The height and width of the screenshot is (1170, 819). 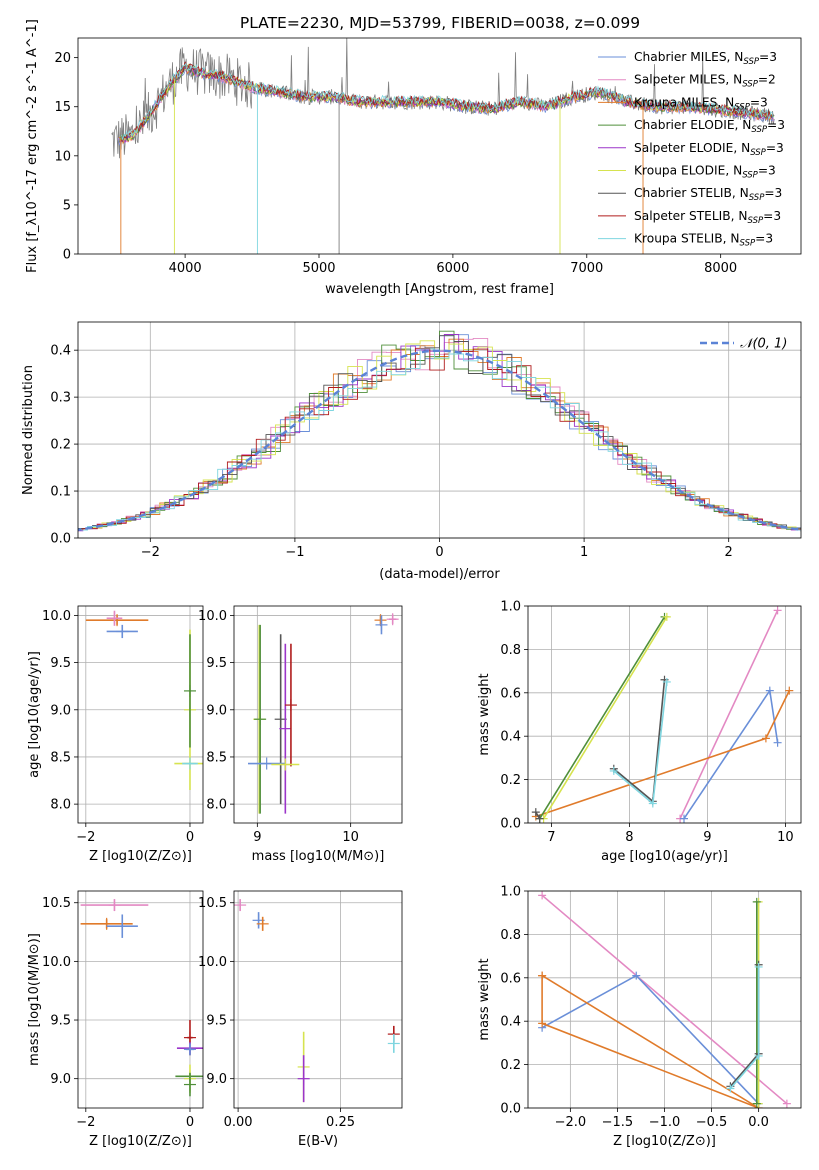 I want to click on y-axis-label: age [log10(age/yr)], so click(x=34, y=714).